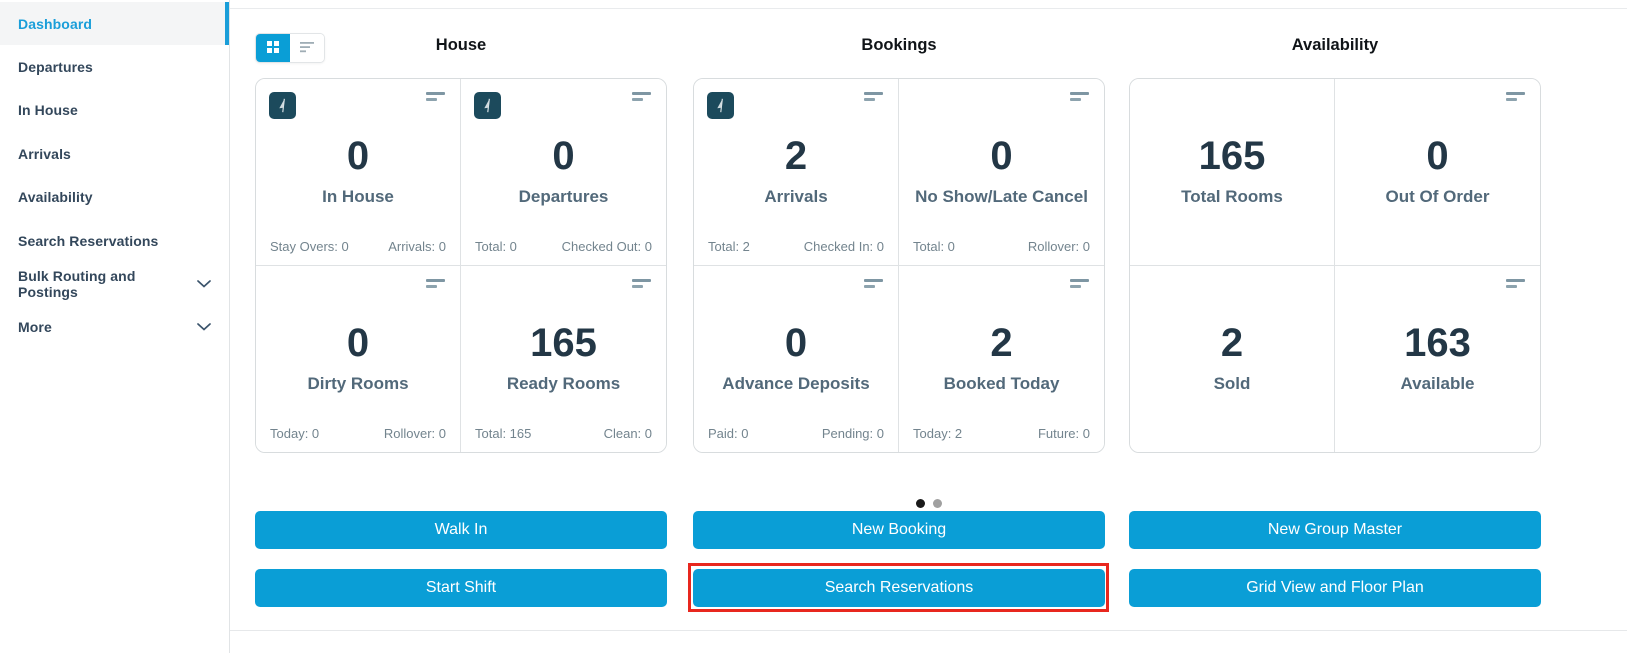  I want to click on new-booking-button: New Booking, so click(899, 530).